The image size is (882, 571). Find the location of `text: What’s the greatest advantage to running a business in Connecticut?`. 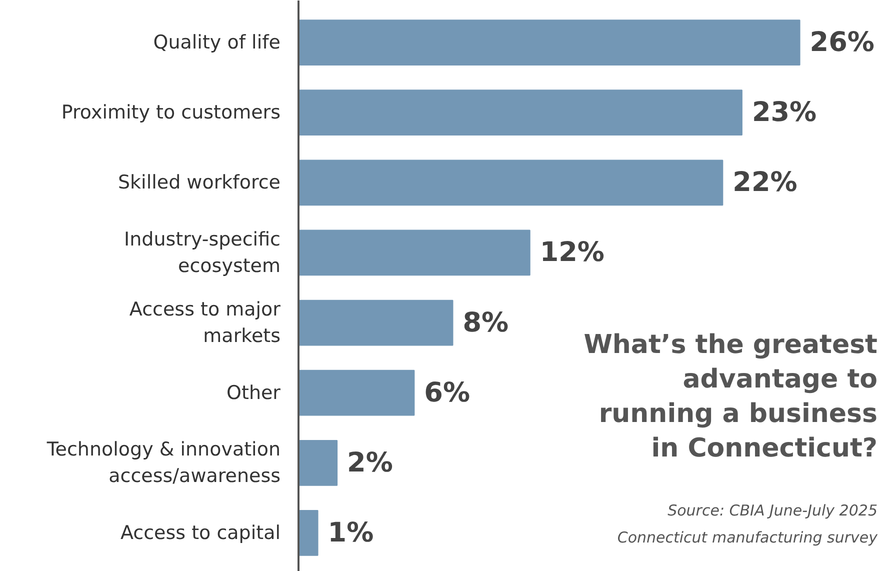

text: What’s the greatest advantage to running a business in Connecticut? is located at coordinates (731, 397).